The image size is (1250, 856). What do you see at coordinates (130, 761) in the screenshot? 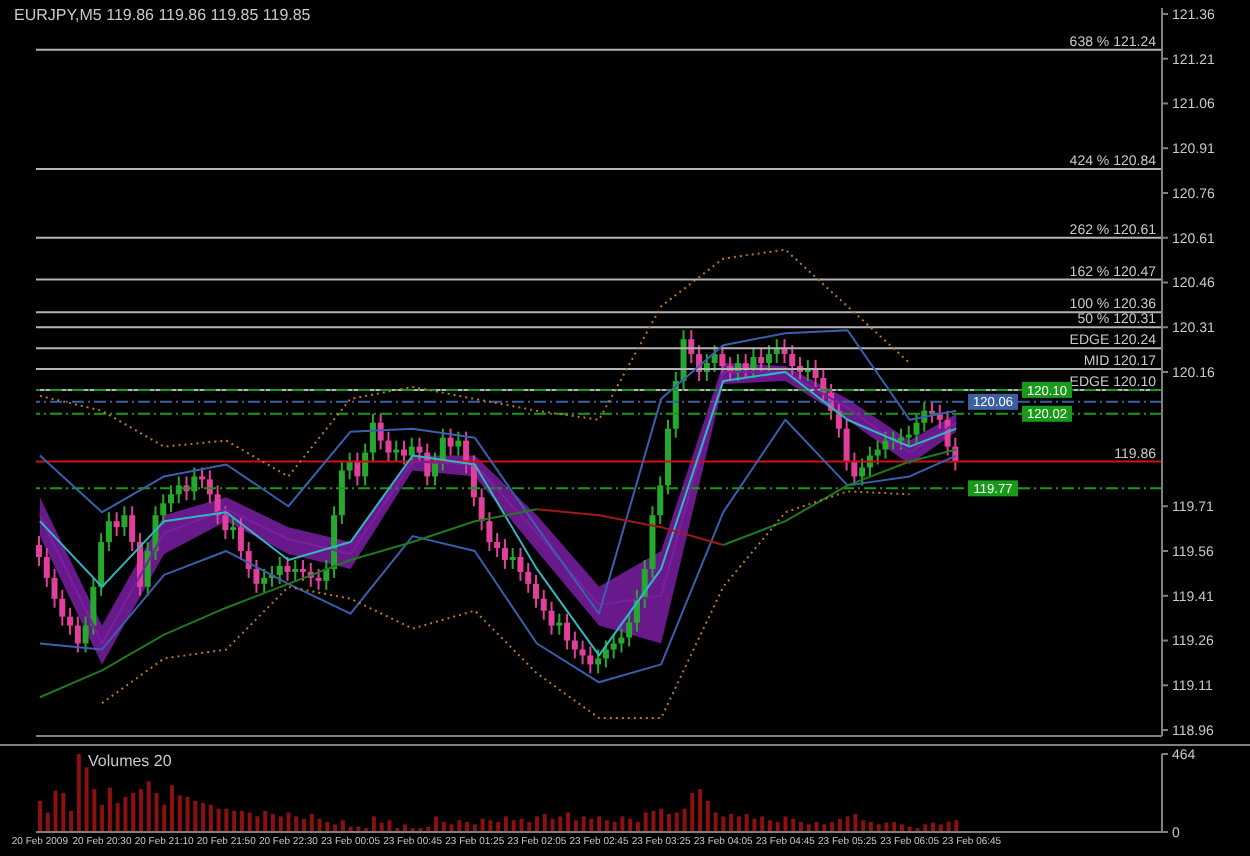
I see `chart-title: Volumes 20` at bounding box center [130, 761].